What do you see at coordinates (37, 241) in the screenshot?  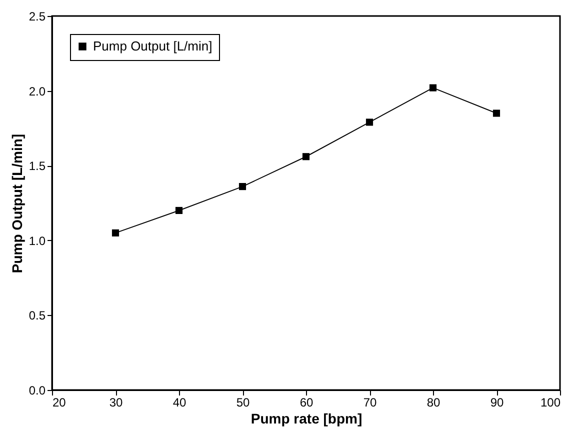 I see `y-tick-label: 1.0` at bounding box center [37, 241].